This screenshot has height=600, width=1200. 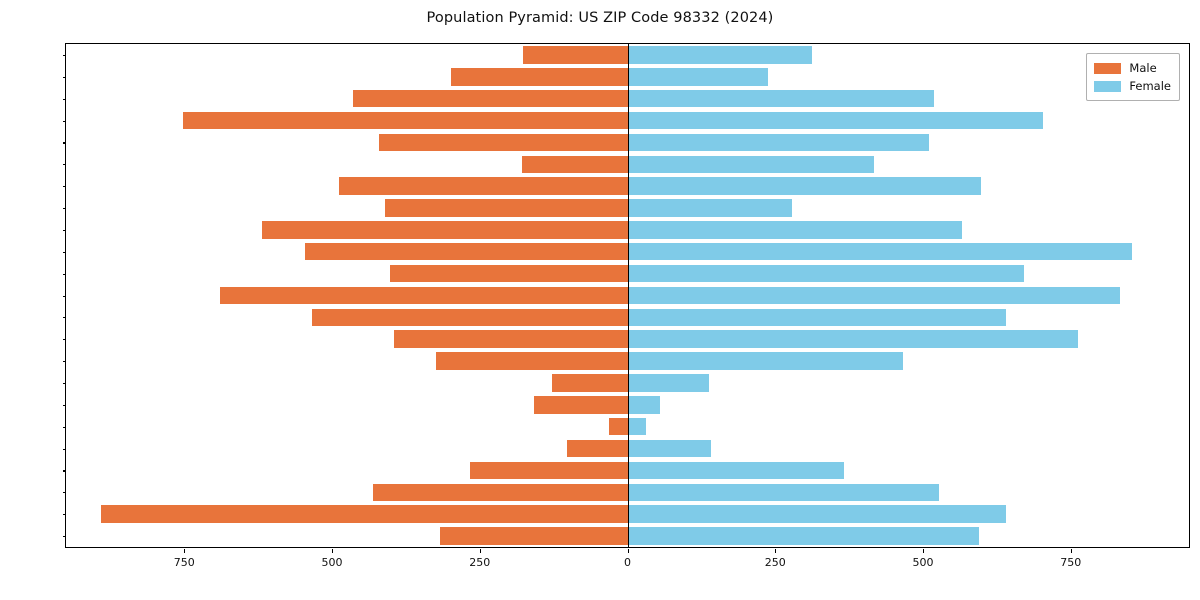 I want to click on x-axis-tick-label: 0, so click(x=627, y=562).